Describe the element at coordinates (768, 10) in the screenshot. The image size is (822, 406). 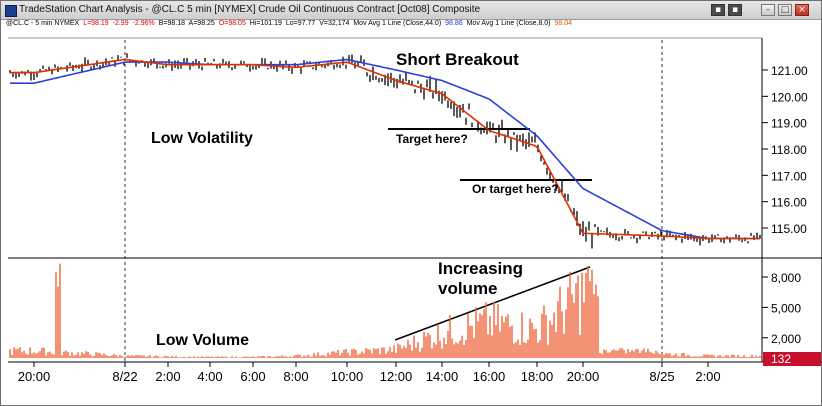
I see `minimize-button: –` at that location.